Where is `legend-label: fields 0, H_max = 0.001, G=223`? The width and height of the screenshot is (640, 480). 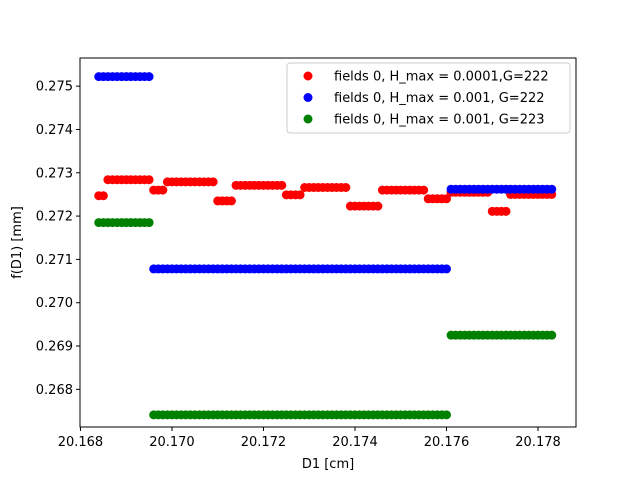 legend-label: fields 0, H_max = 0.001, G=223 is located at coordinates (439, 120).